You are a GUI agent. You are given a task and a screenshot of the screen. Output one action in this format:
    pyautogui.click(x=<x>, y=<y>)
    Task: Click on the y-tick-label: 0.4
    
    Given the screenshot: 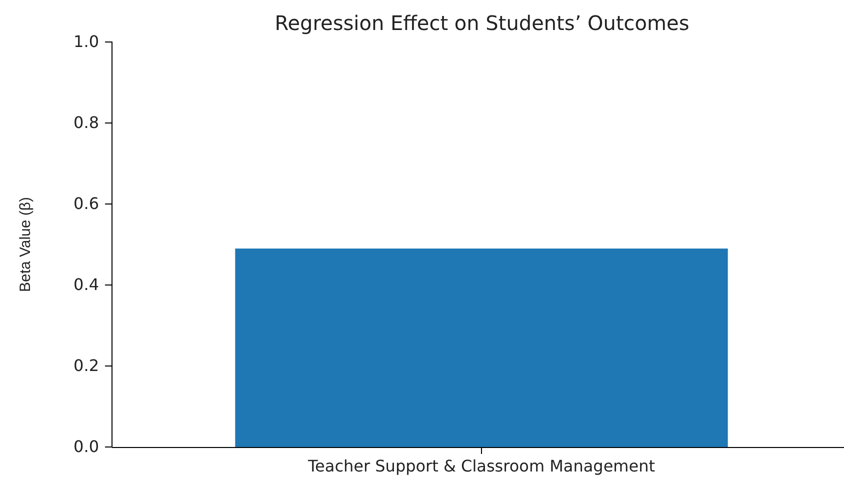 What is the action you would take?
    pyautogui.click(x=86, y=284)
    